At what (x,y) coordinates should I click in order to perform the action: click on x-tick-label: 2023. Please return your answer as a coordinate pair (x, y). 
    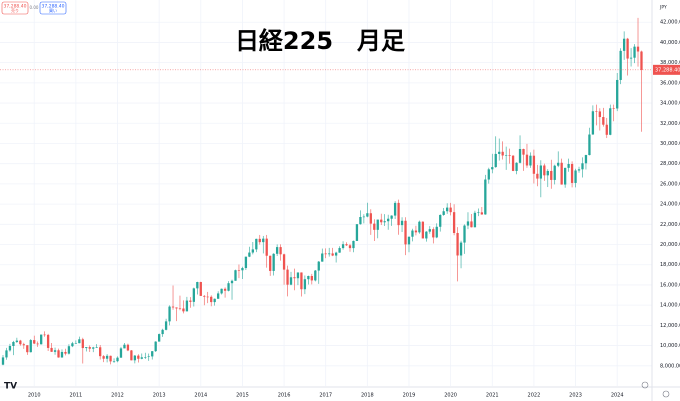
    Looking at the image, I should click on (575, 396).